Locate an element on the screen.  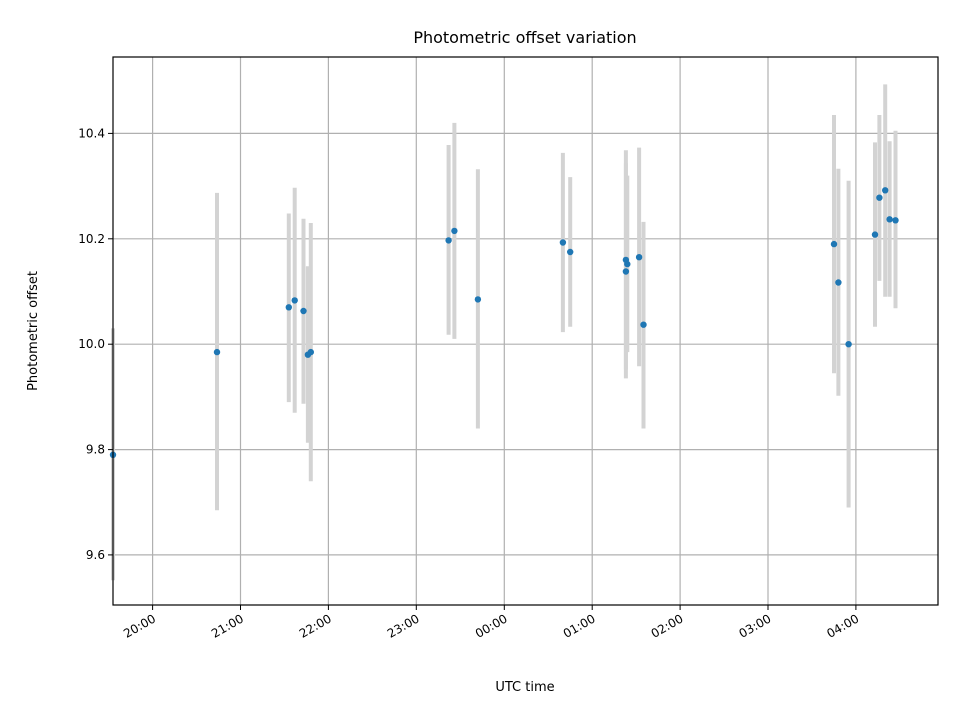
x-axis-label: UTC time is located at coordinates (524, 687).